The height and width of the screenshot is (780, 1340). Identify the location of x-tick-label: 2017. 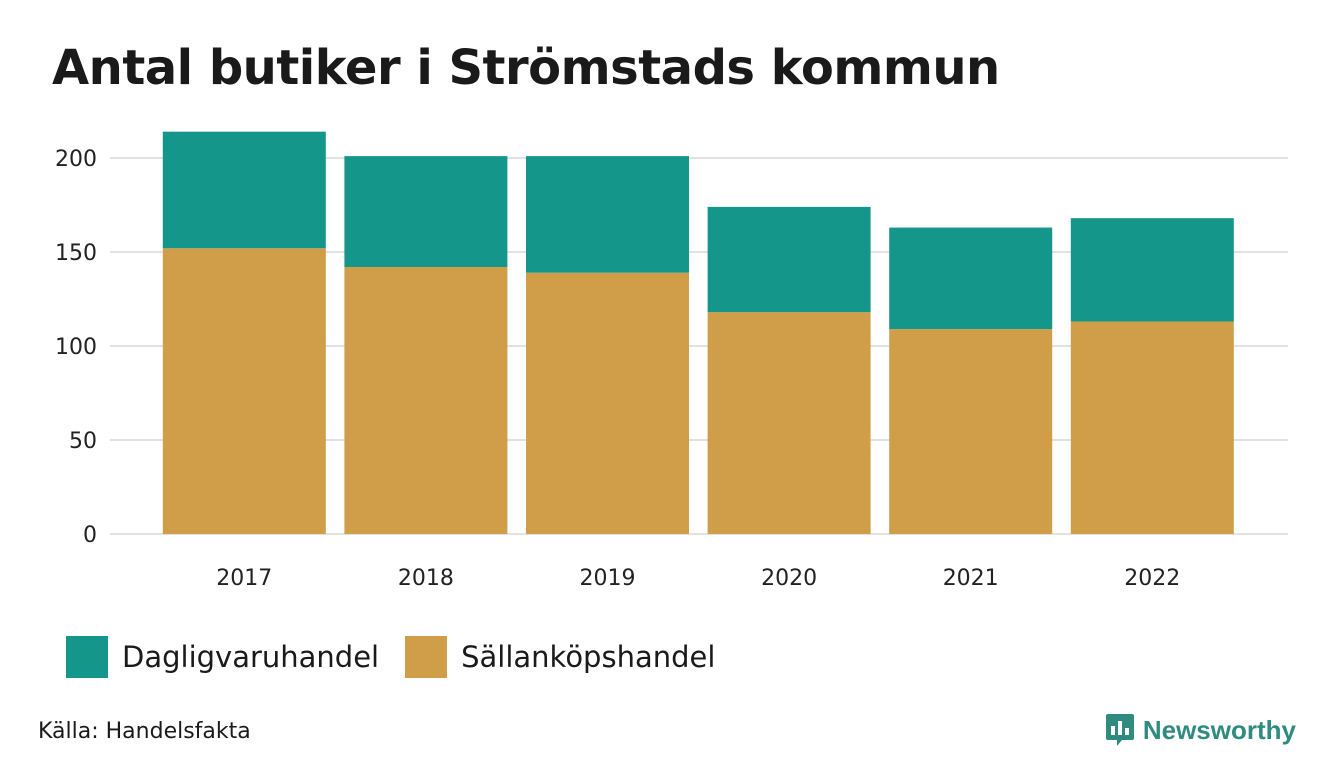
(244, 578).